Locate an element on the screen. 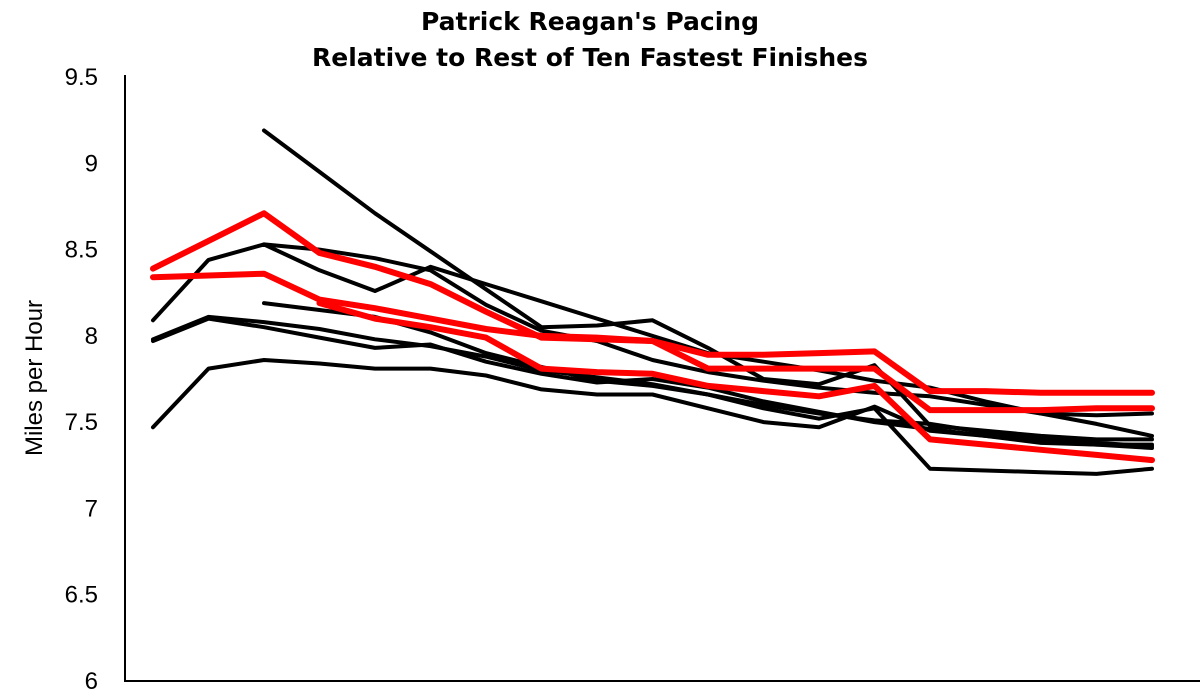 Image resolution: width=1200 pixels, height=693 pixels. y-axis-ticks: 6 6.5 7 7.5 8 8.5 9 9.5 is located at coordinates (81, 378).